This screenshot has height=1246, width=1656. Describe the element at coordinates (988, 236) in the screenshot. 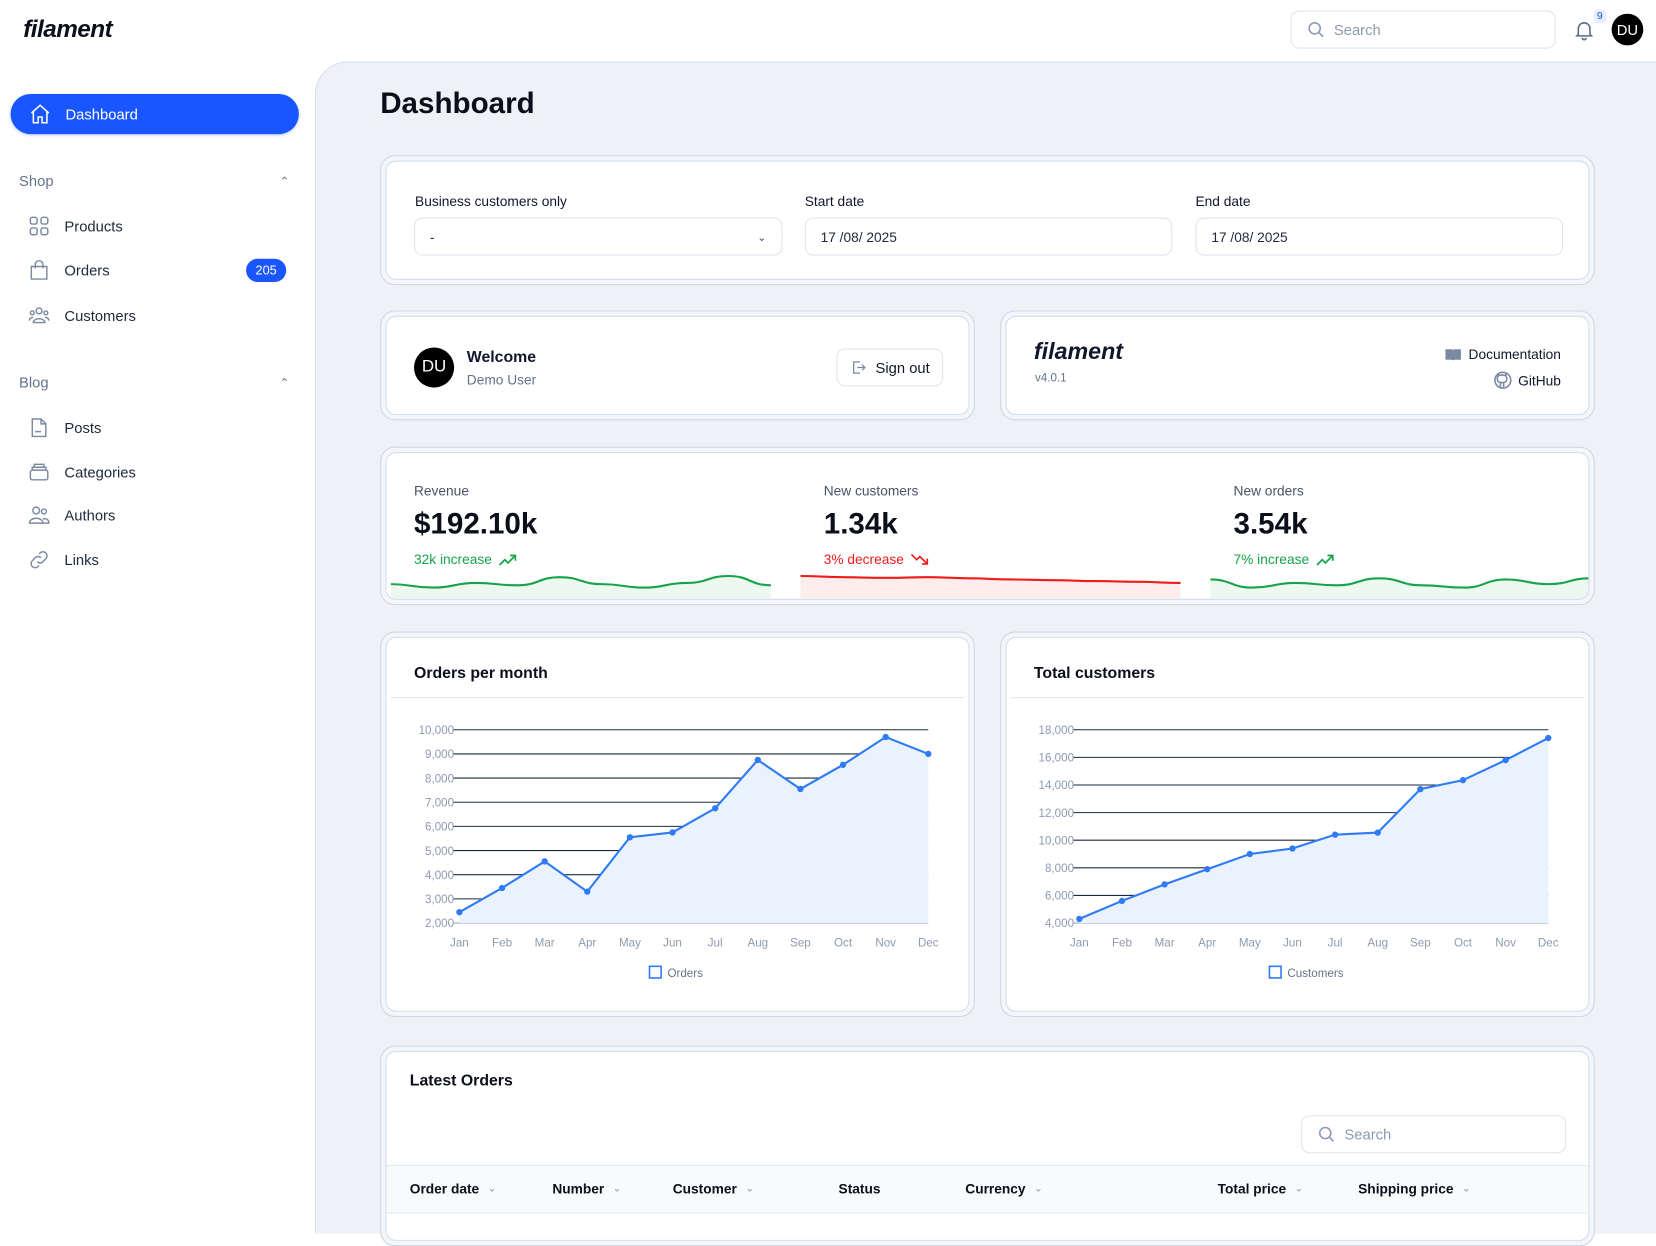

I see `start-date-input: 17 /08/ 2025` at that location.